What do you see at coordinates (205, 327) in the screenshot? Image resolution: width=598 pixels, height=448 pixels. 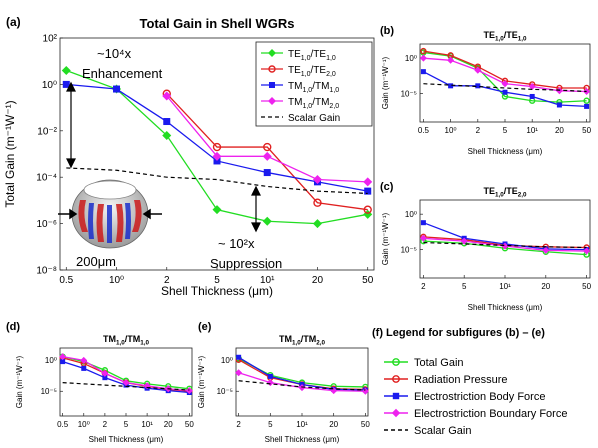 I see `panel-letter: (e)` at bounding box center [205, 327].